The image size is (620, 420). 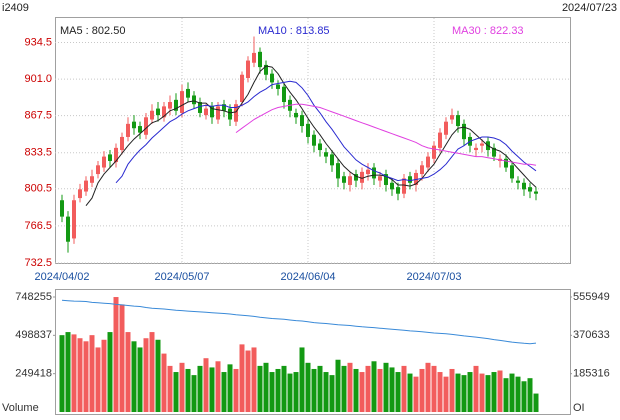 What do you see at coordinates (591, 297) in the screenshot?
I see `y2-tick-label: 555949` at bounding box center [591, 297].